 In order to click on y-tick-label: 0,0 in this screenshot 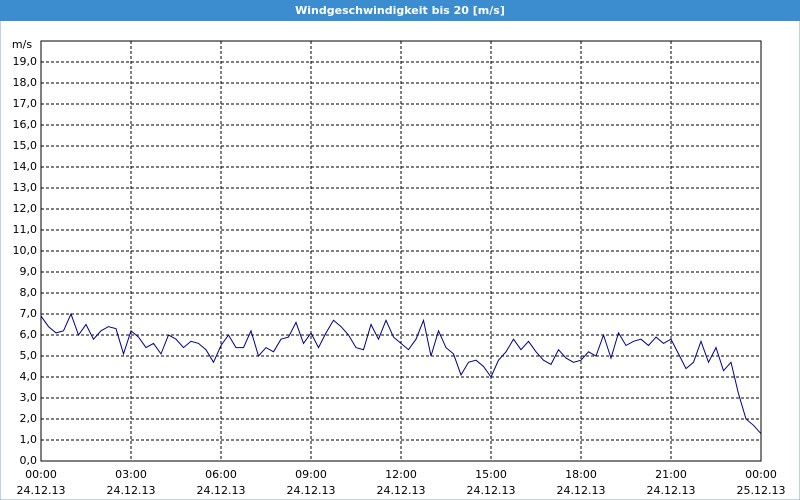, I will do `click(29, 460)`.